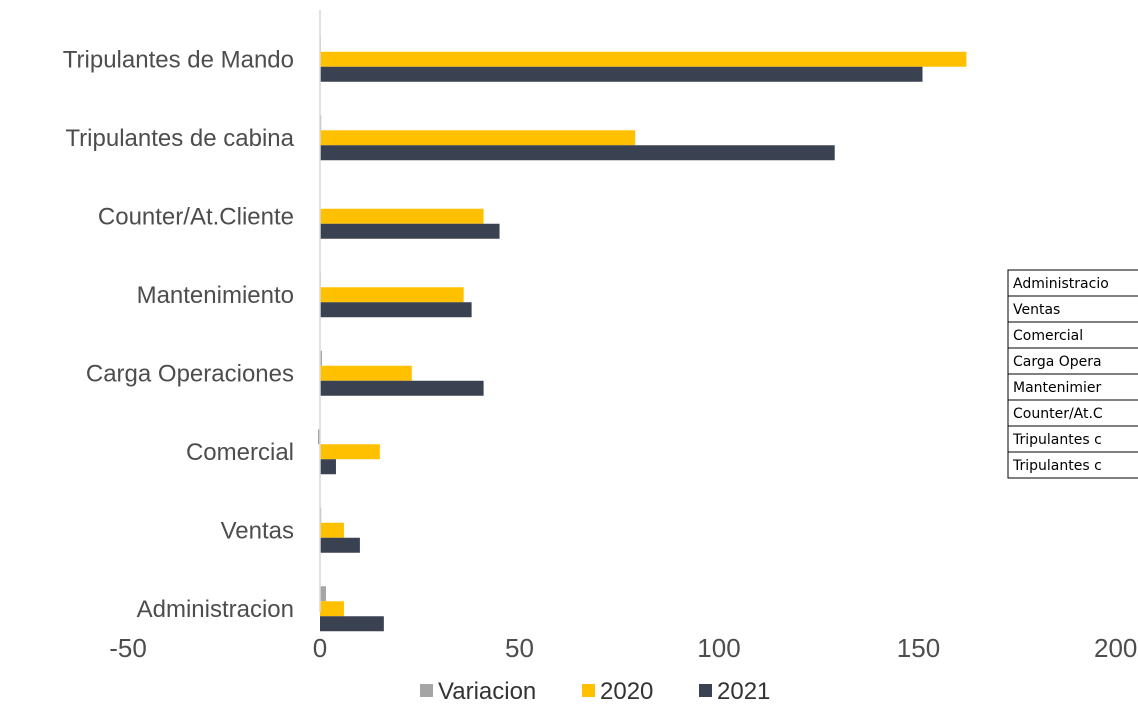  Describe the element at coordinates (718, 648) in the screenshot. I see `x-tick-label: 100` at that location.